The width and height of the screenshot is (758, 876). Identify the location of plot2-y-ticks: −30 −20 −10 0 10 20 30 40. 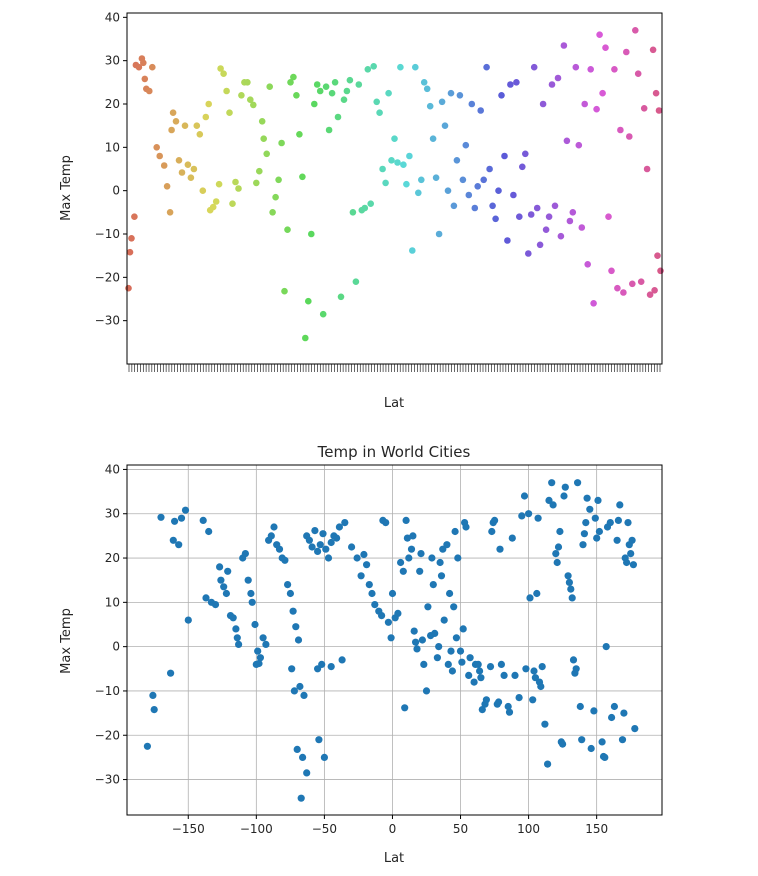
(111, 624).